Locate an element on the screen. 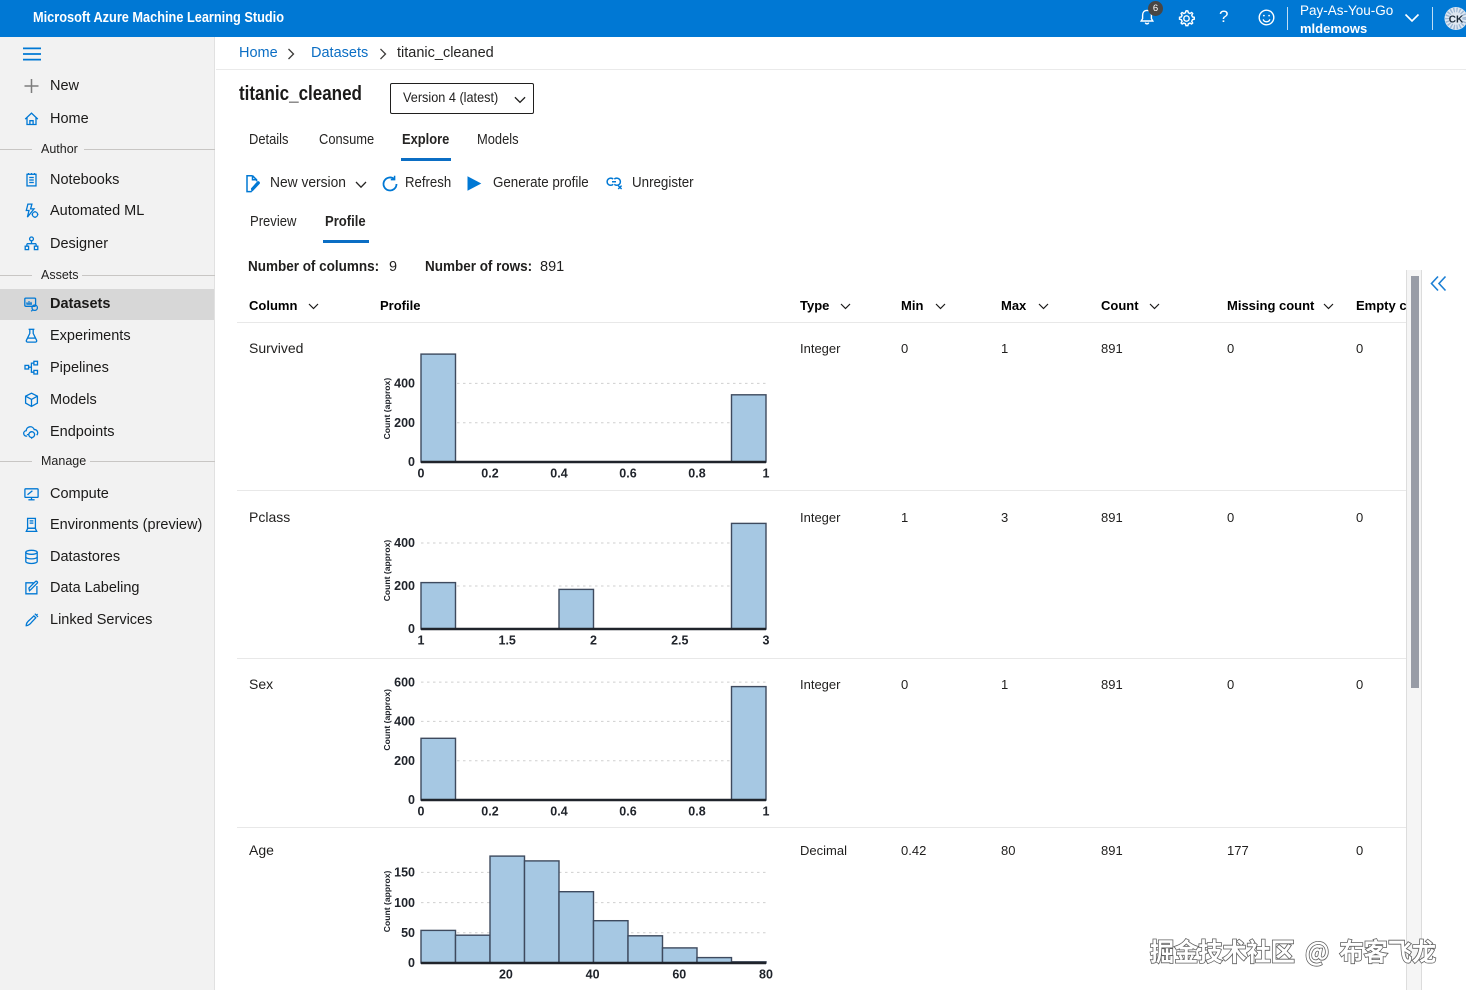 The height and width of the screenshot is (990, 1466). svg-text: 2.5 is located at coordinates (679, 641).